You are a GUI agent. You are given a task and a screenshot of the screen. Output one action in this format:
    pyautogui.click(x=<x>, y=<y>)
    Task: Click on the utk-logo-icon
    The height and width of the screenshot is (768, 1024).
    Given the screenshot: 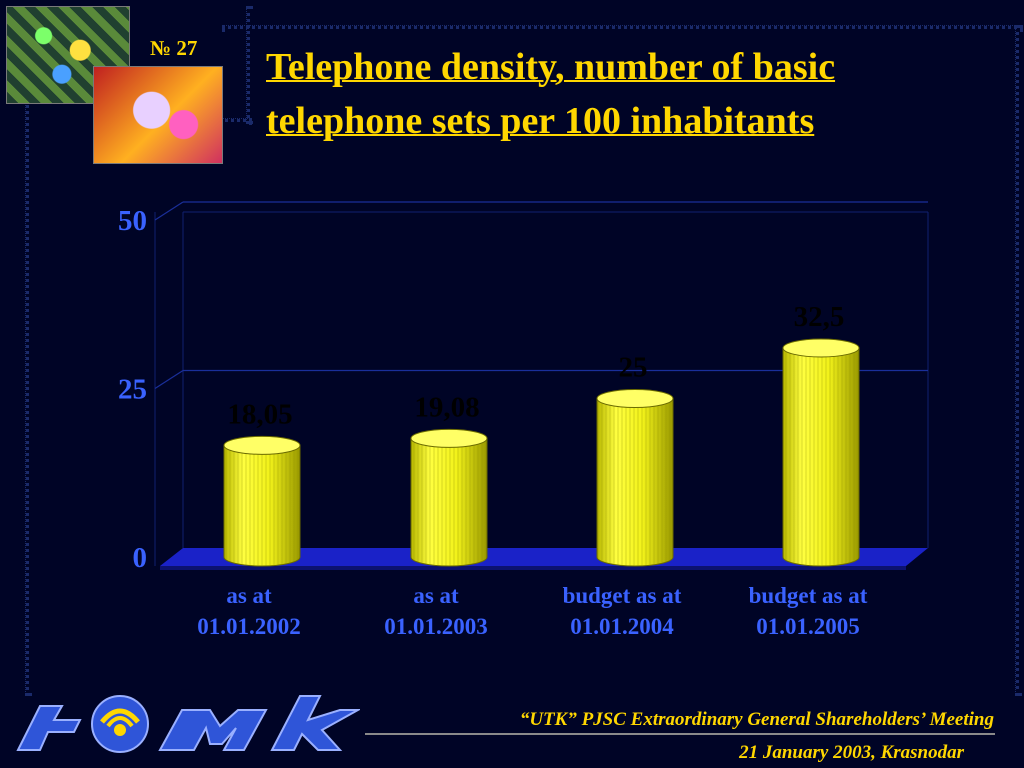 What is the action you would take?
    pyautogui.click(x=188, y=724)
    